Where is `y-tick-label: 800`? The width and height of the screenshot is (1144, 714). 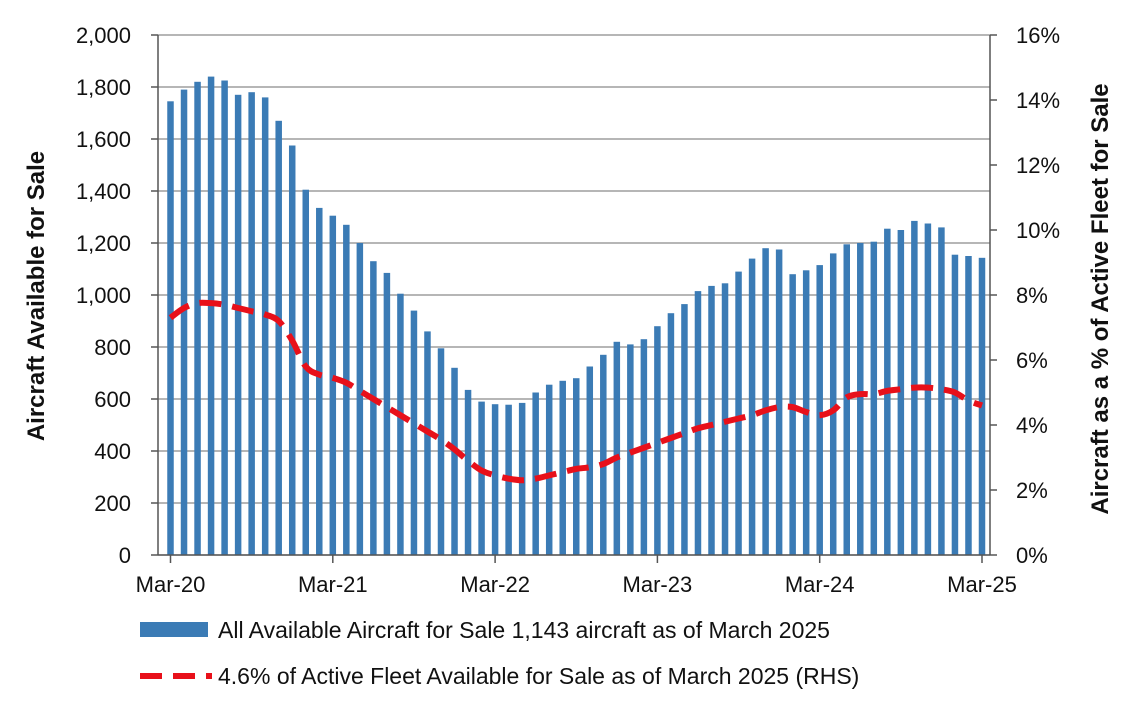 y-tick-label: 800 is located at coordinates (112, 347).